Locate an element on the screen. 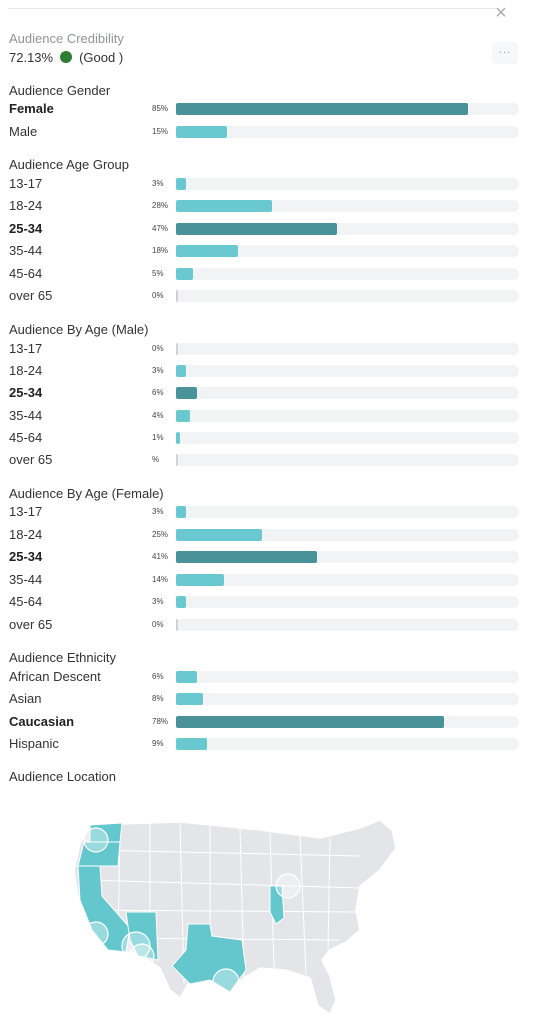  bar-row: 18-24 28% is located at coordinates (268, 206).